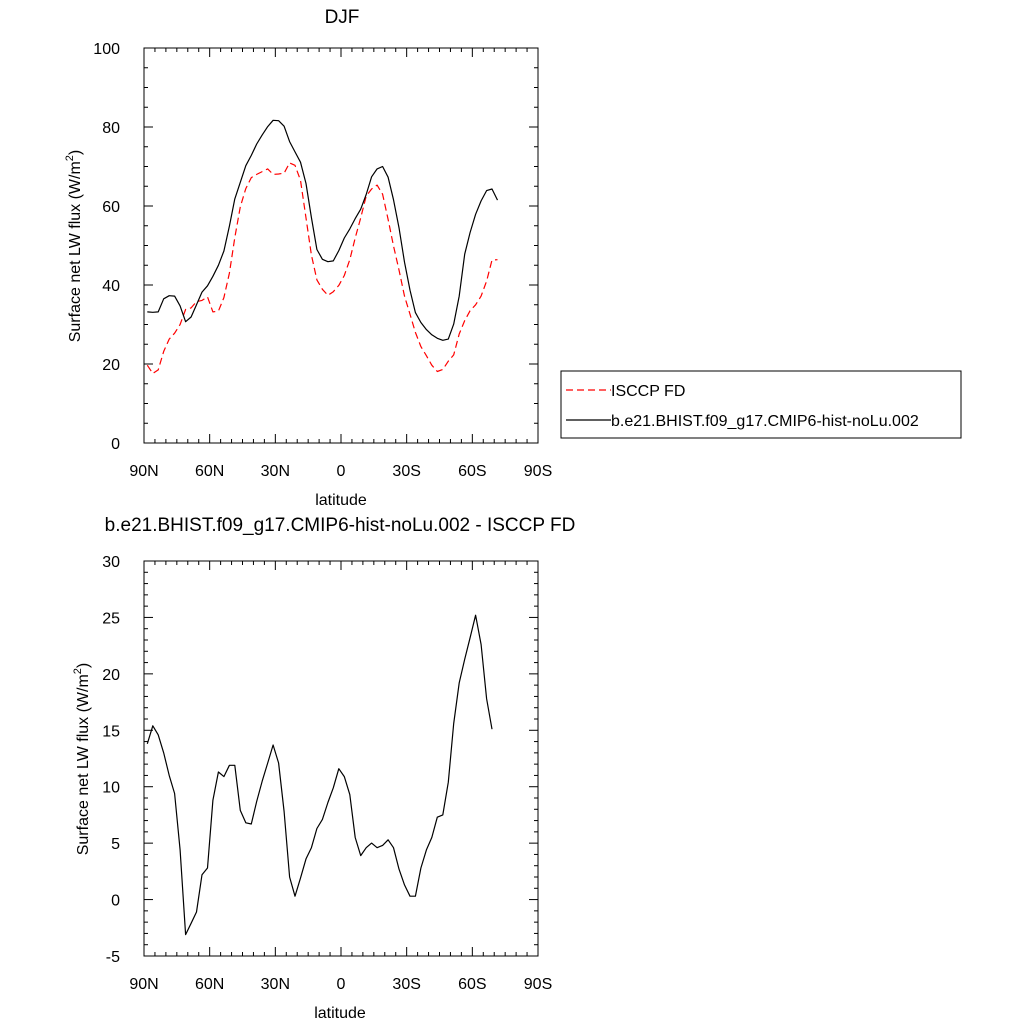 This screenshot has width=1024, height=1024. I want to click on bottom-y-axis-label: Surface net LW flux (W/m2), so click(82, 759).